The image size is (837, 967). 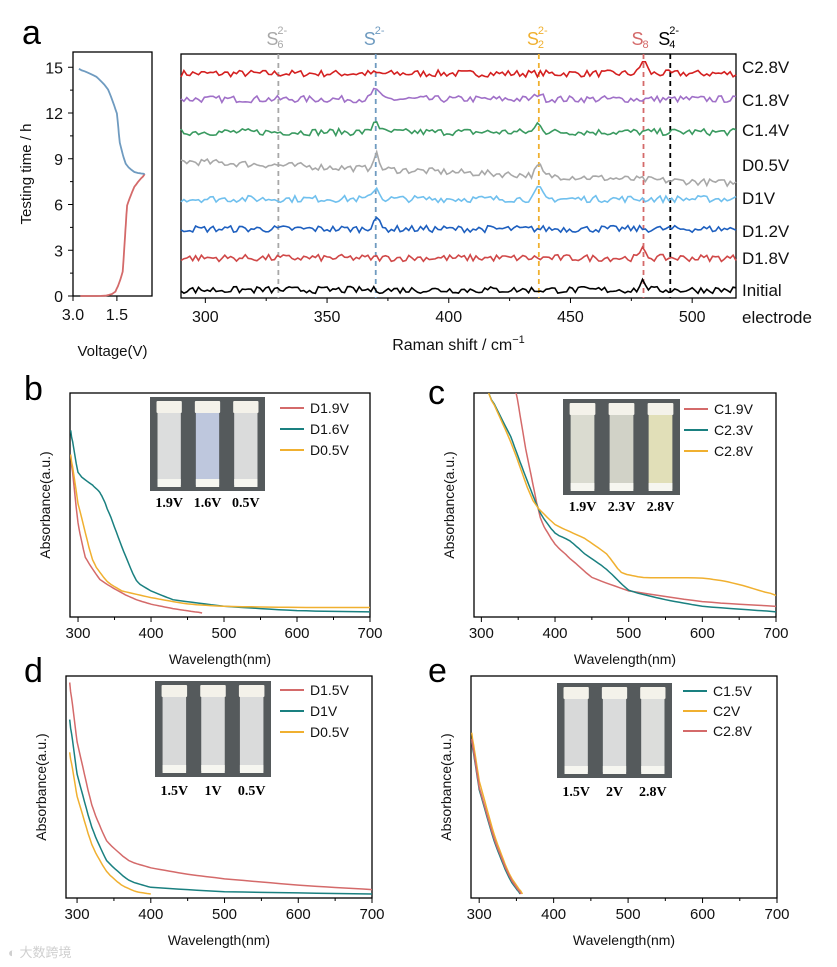 What do you see at coordinates (111, 121) in the screenshot?
I see `series-line-charge` at bounding box center [111, 121].